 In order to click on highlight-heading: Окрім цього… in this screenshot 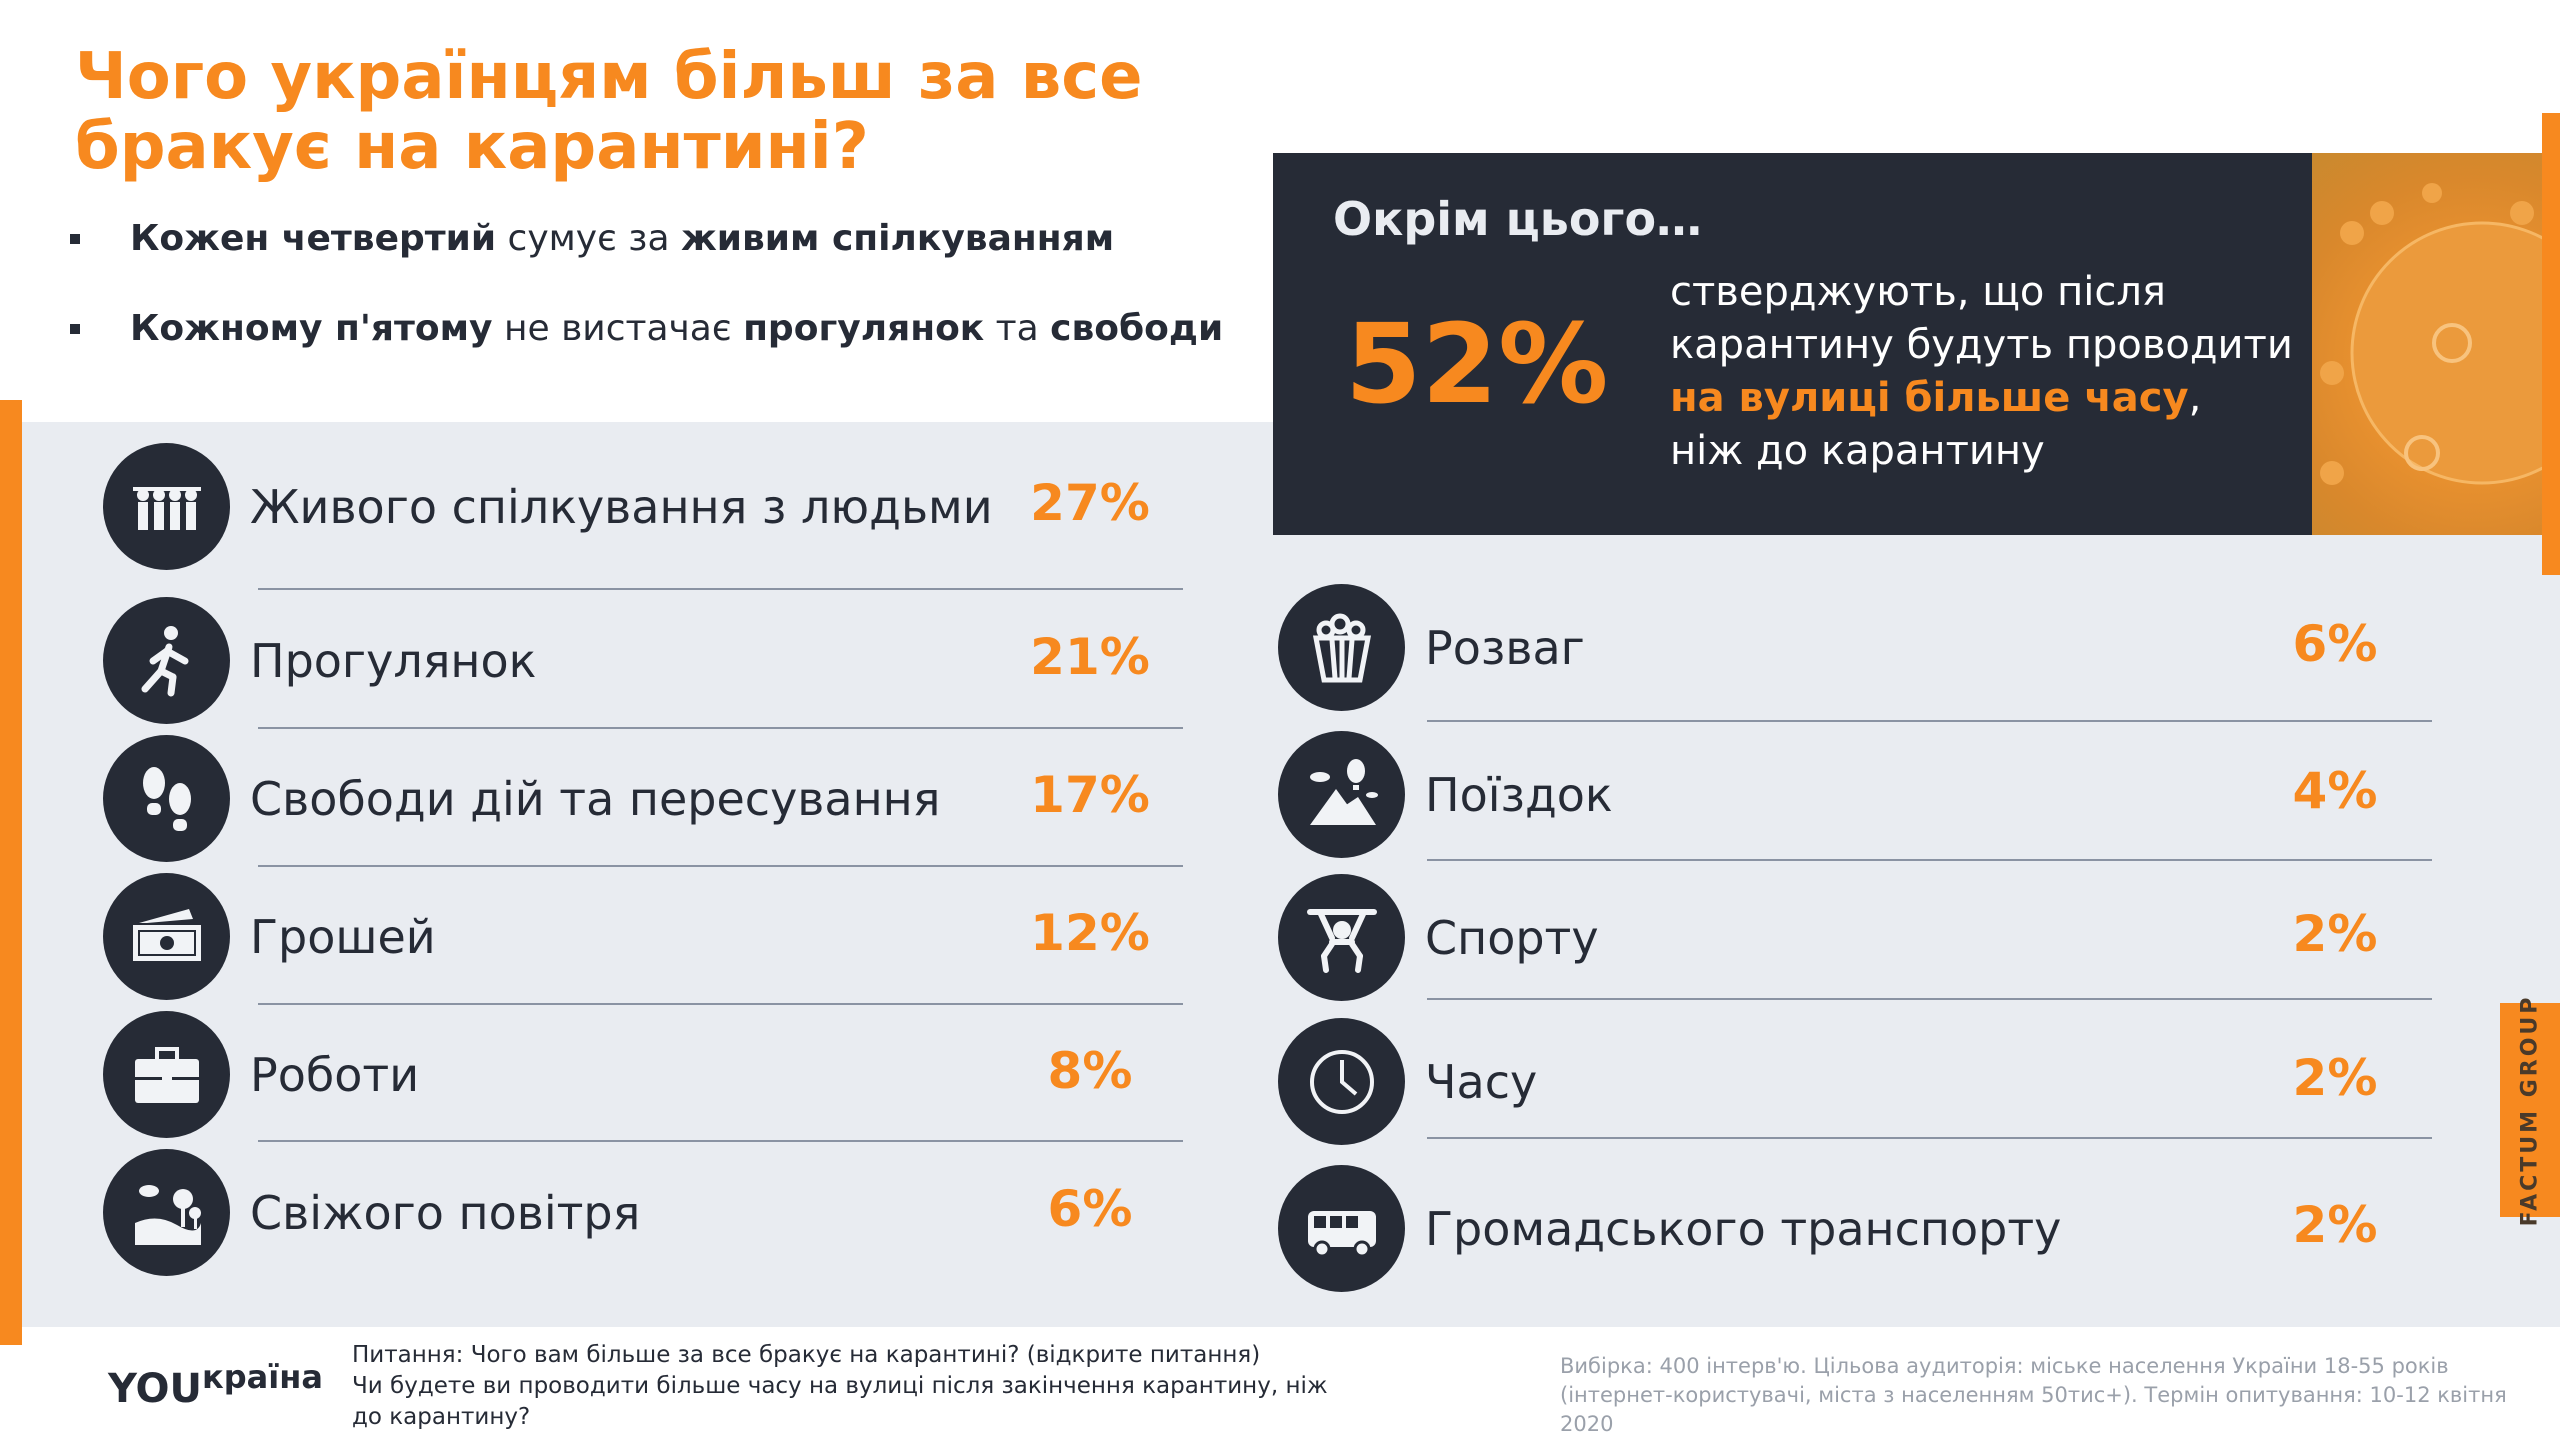, I will do `click(1518, 219)`.